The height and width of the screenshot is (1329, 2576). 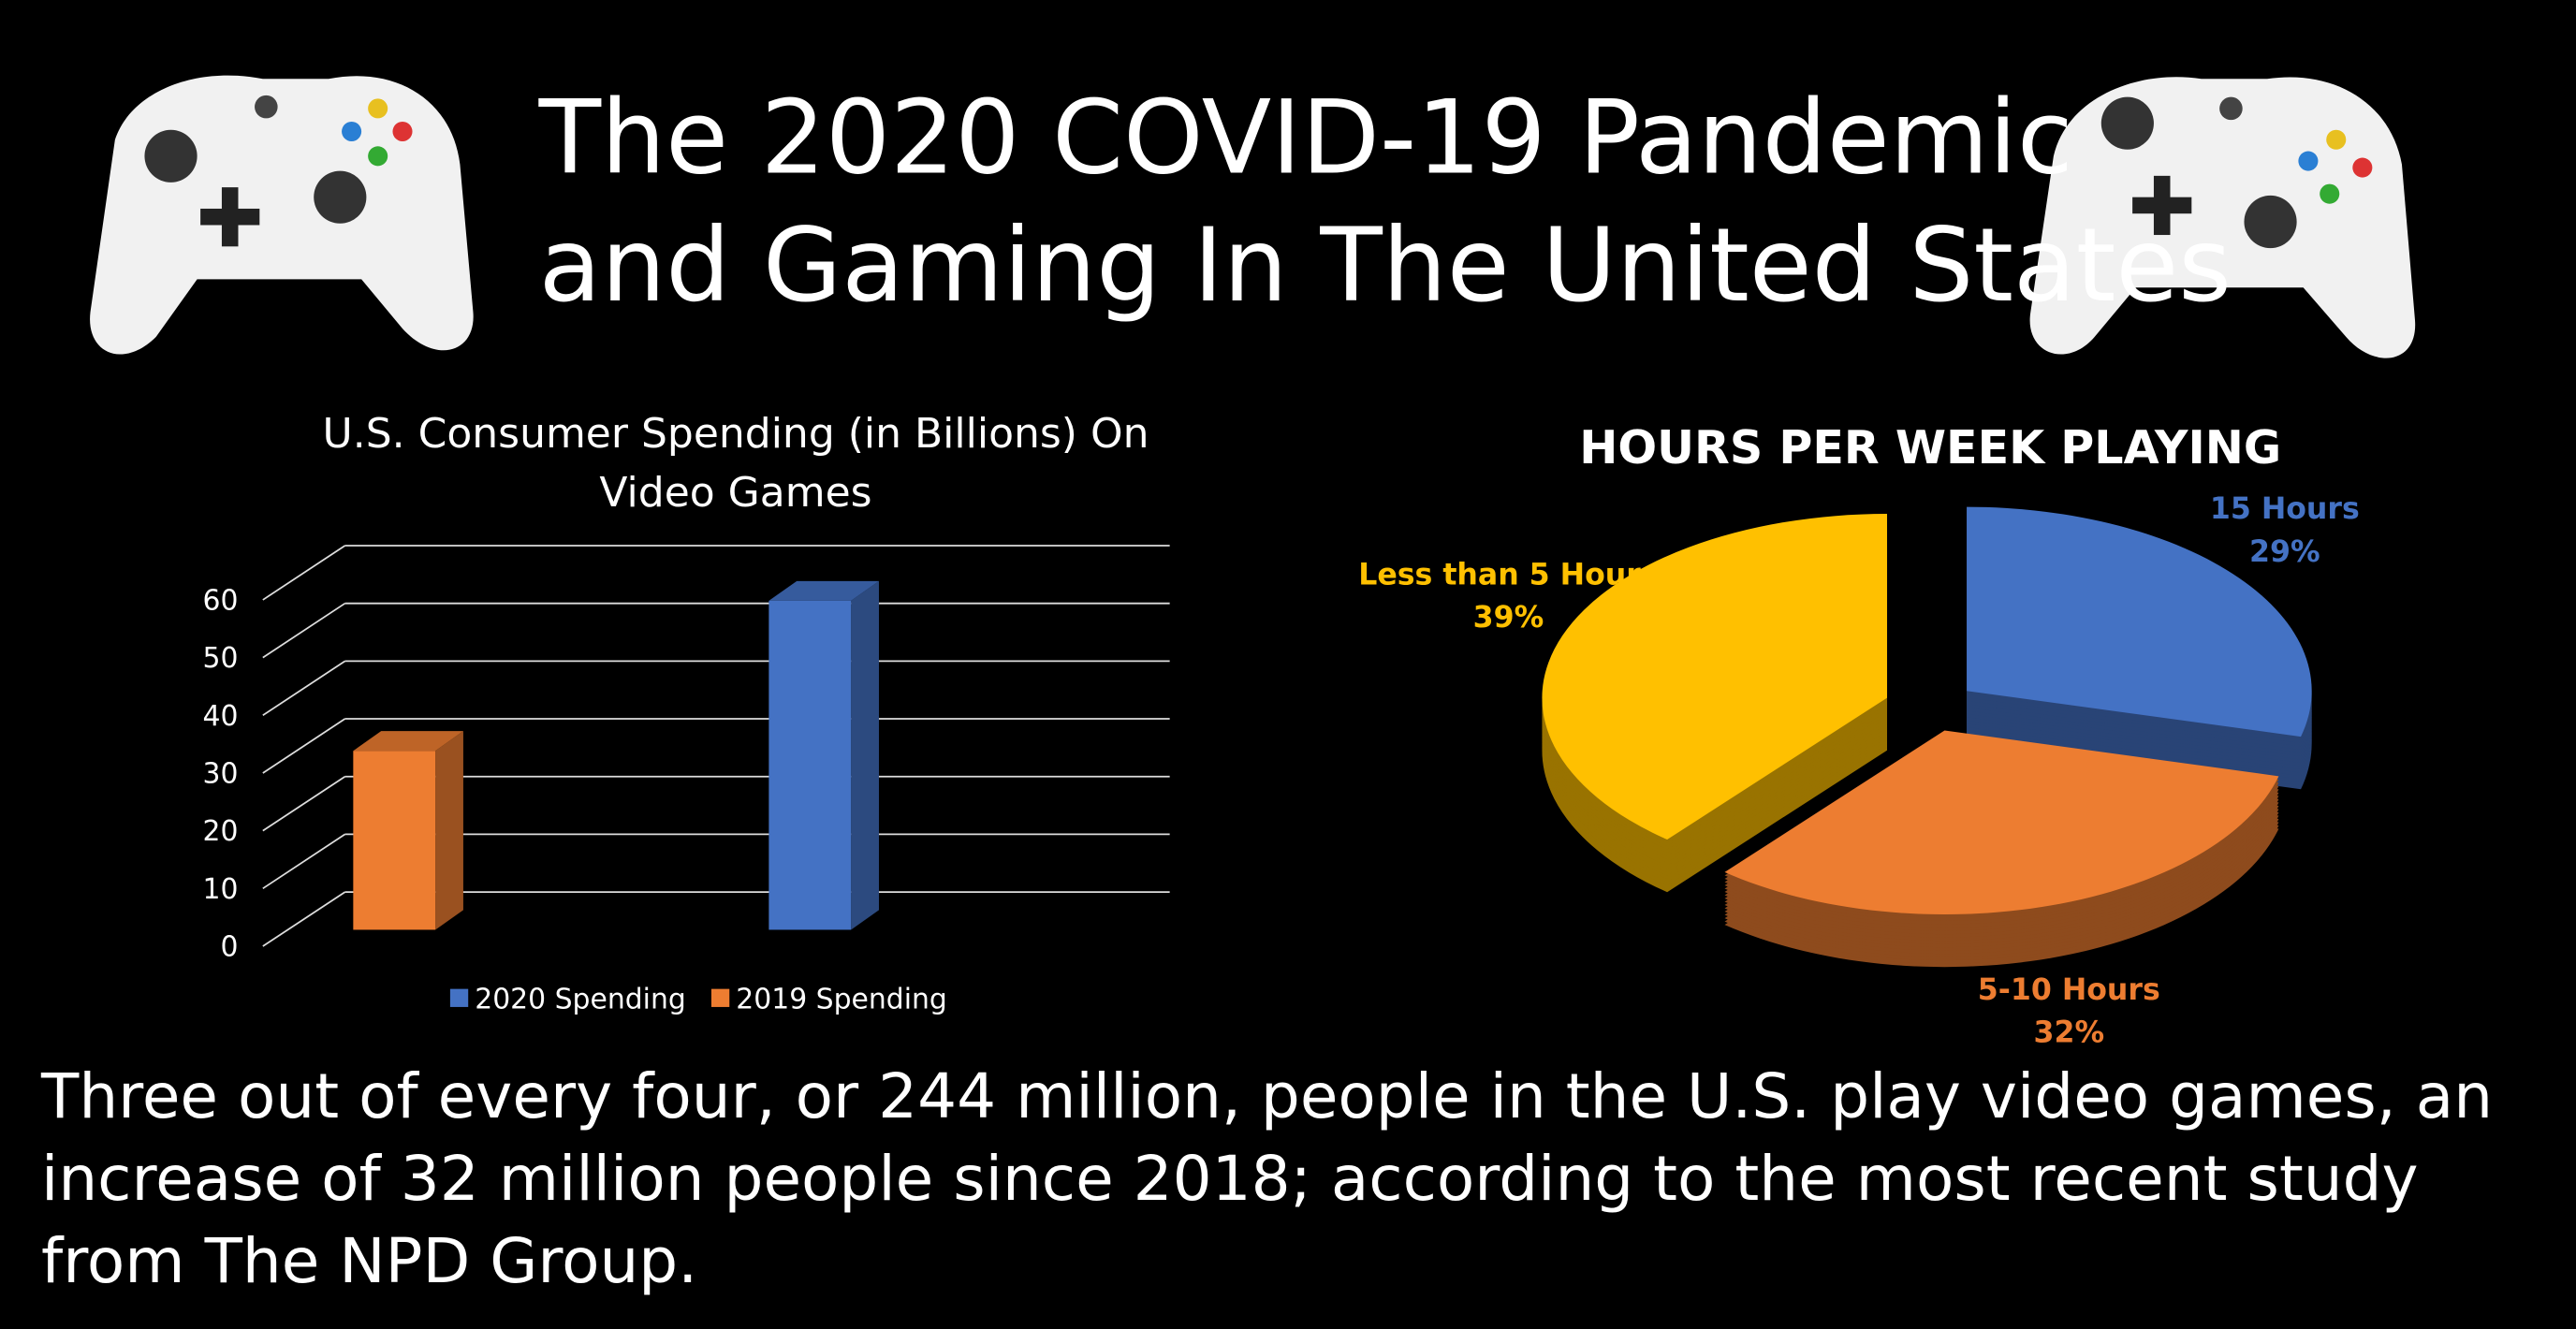 What do you see at coordinates (1508, 574) in the screenshot?
I see `pie-label: Less than 5 Hours` at bounding box center [1508, 574].